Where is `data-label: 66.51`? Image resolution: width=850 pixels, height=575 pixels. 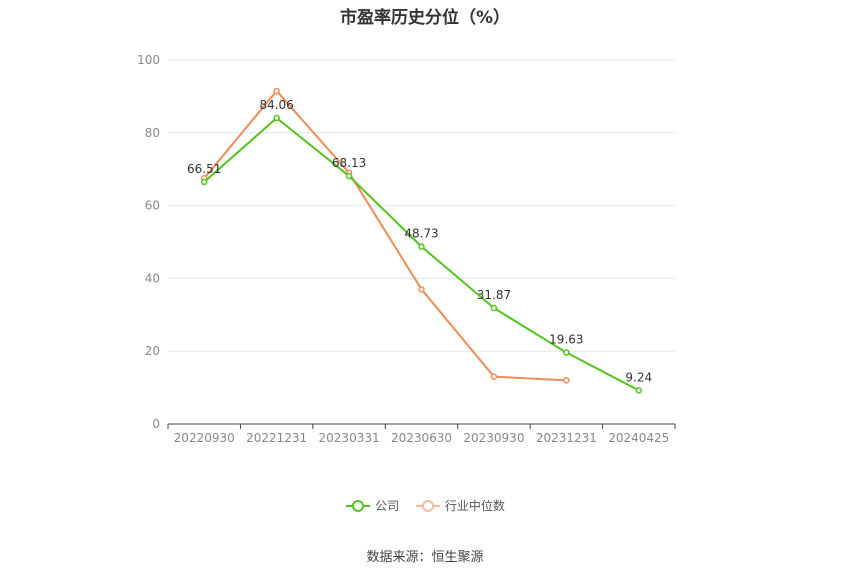
data-label: 66.51 is located at coordinates (204, 169).